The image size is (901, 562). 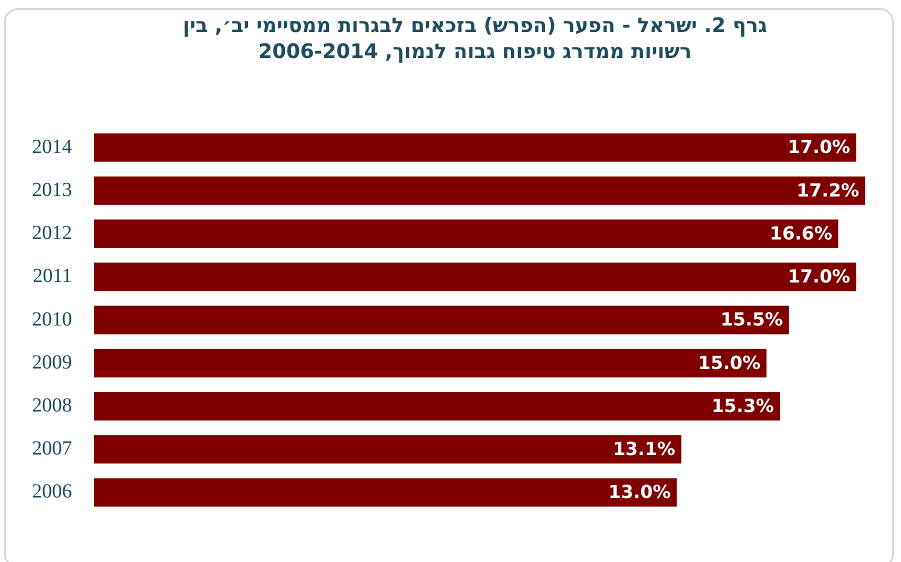 What do you see at coordinates (644, 449) in the screenshot?
I see `data-label: 13.1%` at bounding box center [644, 449].